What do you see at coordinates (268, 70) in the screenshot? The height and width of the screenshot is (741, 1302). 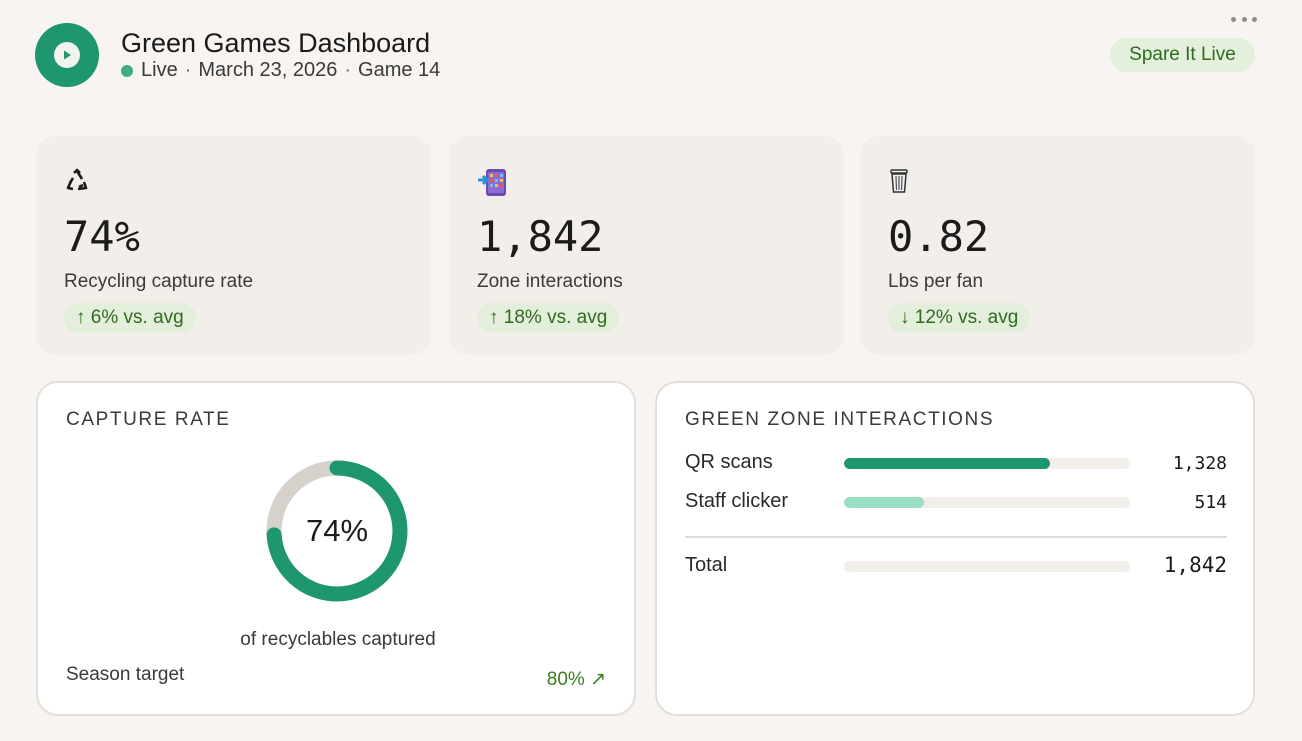 I see `game-date: March 23, 2026` at bounding box center [268, 70].